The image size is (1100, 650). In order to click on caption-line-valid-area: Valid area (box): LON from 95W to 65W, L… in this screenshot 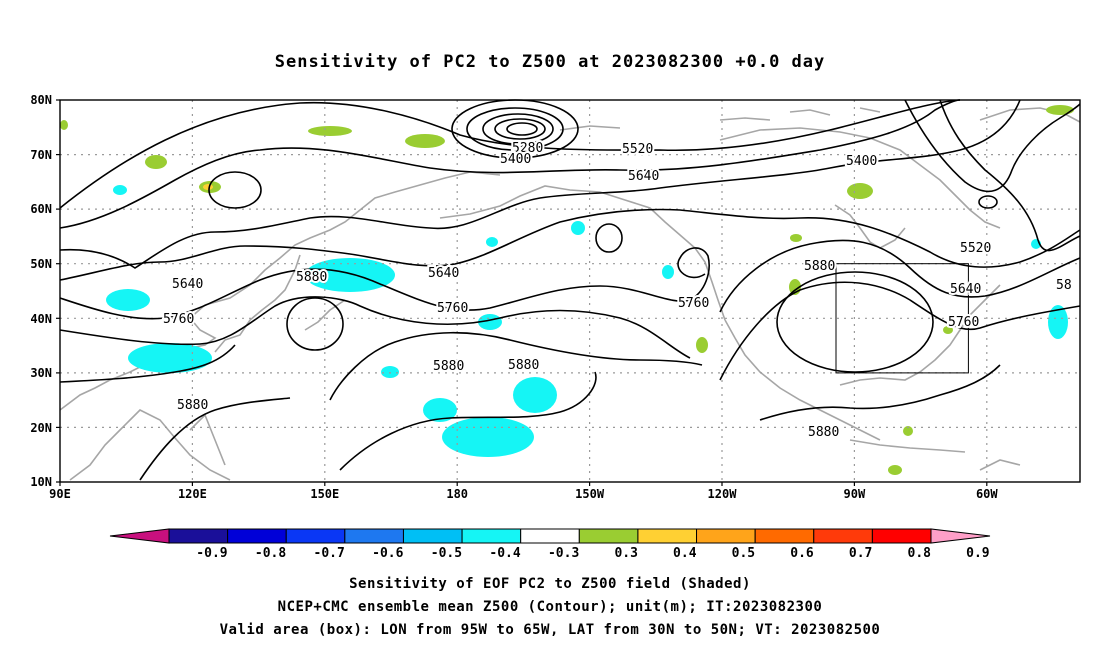, I will do `click(550, 630)`.